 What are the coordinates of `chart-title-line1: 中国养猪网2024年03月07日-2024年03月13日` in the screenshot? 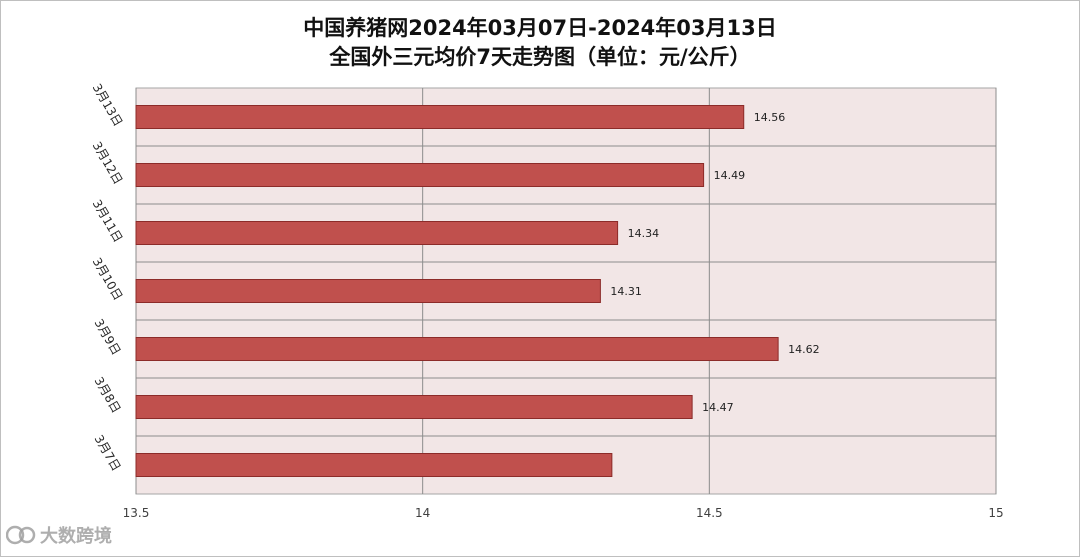 It's located at (540, 28).